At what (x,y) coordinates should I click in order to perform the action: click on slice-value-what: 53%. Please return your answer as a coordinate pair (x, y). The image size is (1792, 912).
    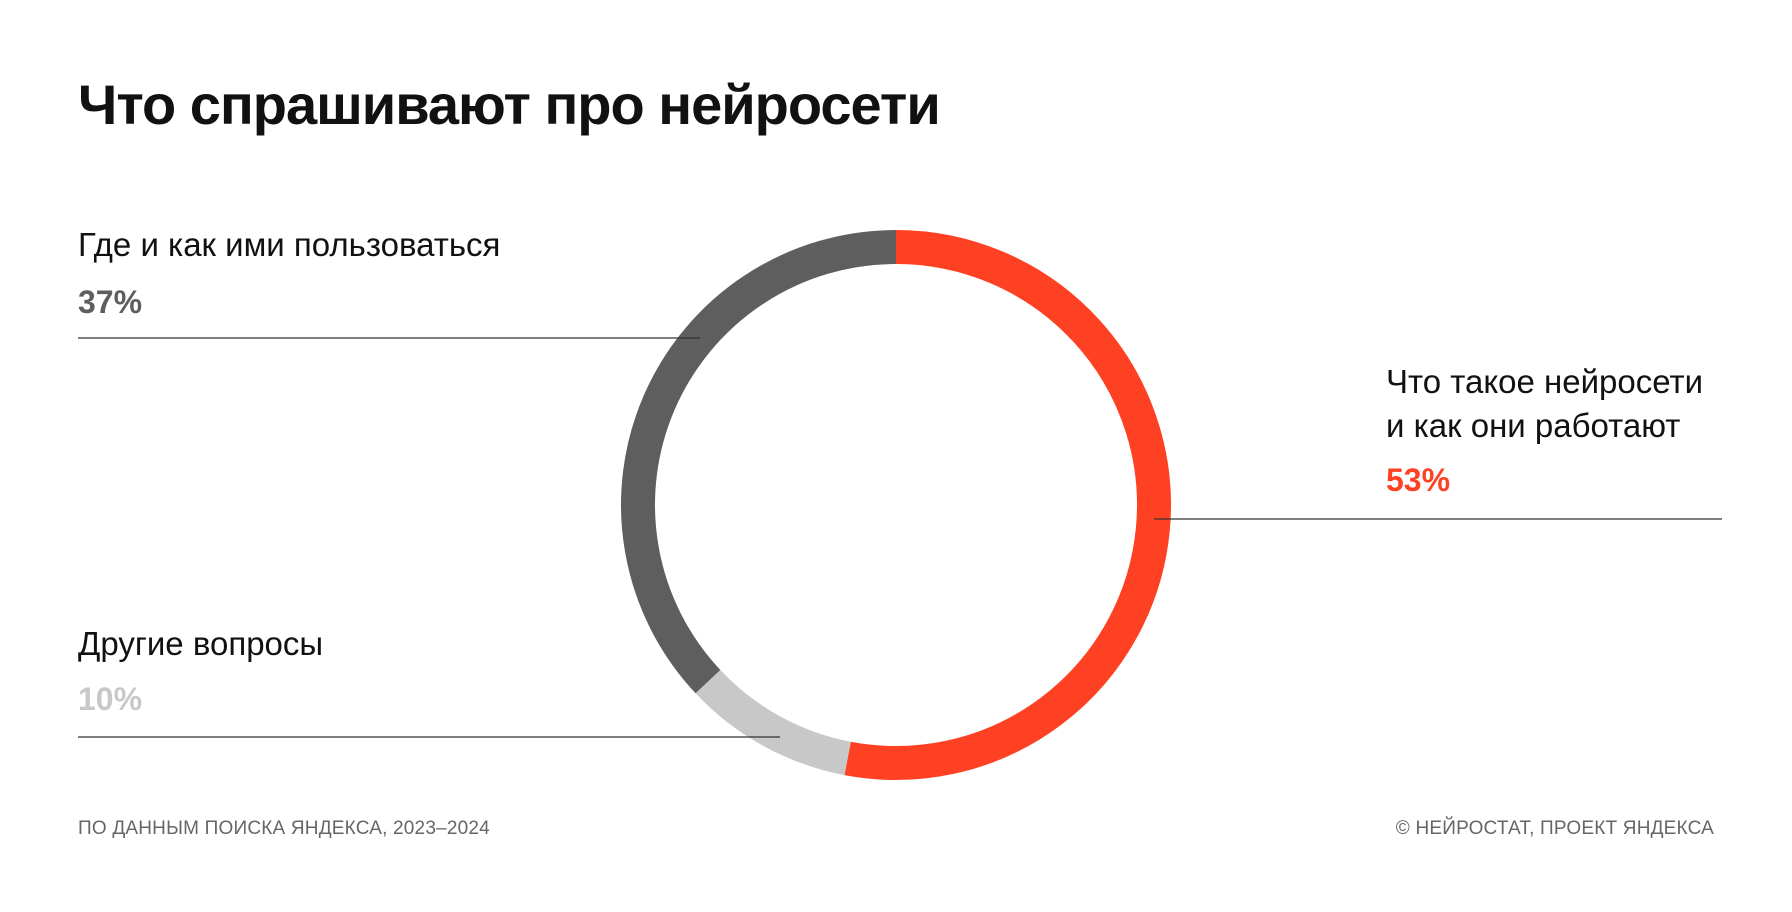
    Looking at the image, I should click on (1418, 480).